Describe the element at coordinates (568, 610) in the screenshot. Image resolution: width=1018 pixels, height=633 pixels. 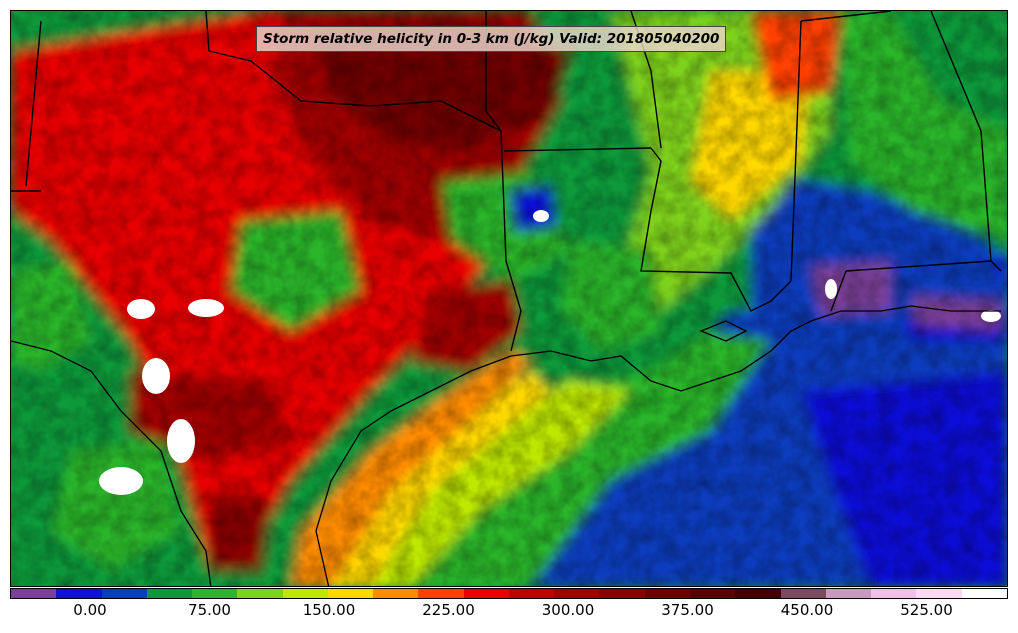
I see `colorbar-tick-label: 300.00` at that location.